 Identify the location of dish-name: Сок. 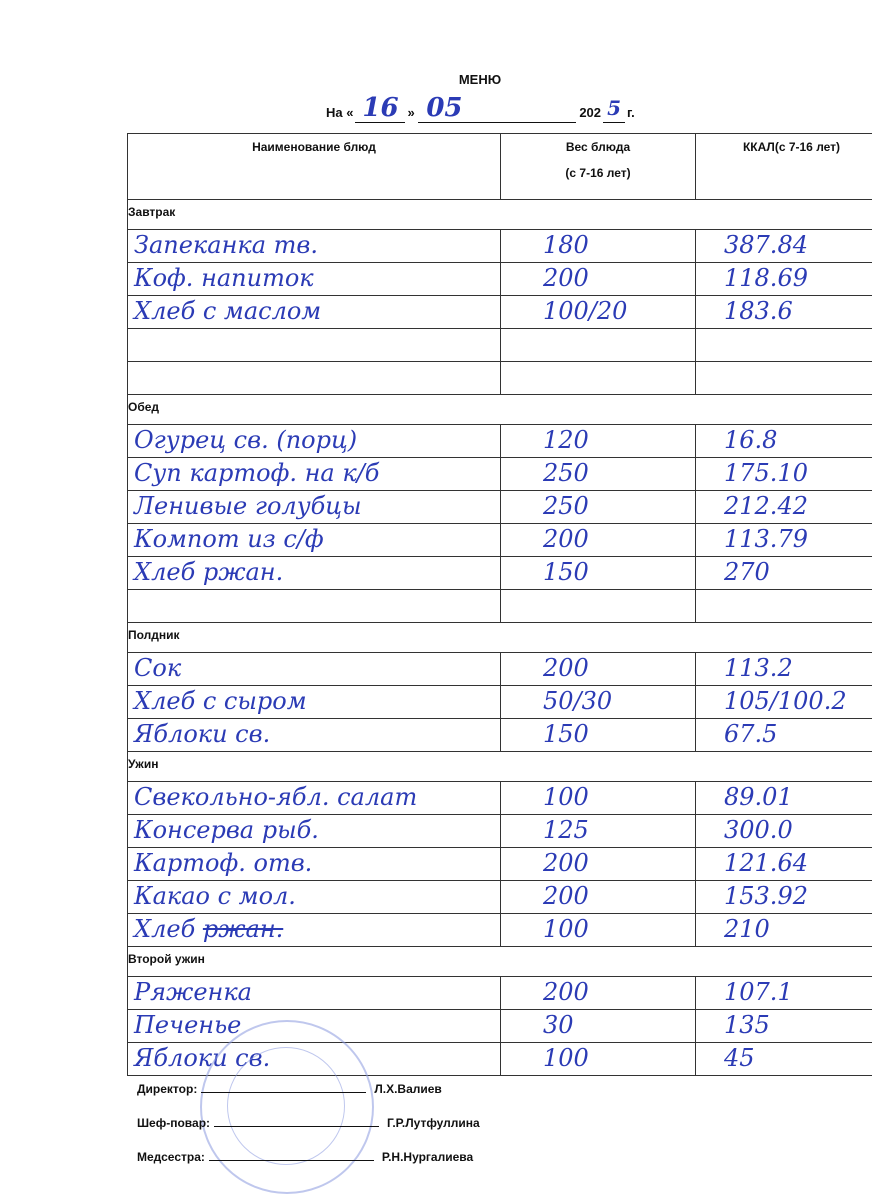
(314, 669).